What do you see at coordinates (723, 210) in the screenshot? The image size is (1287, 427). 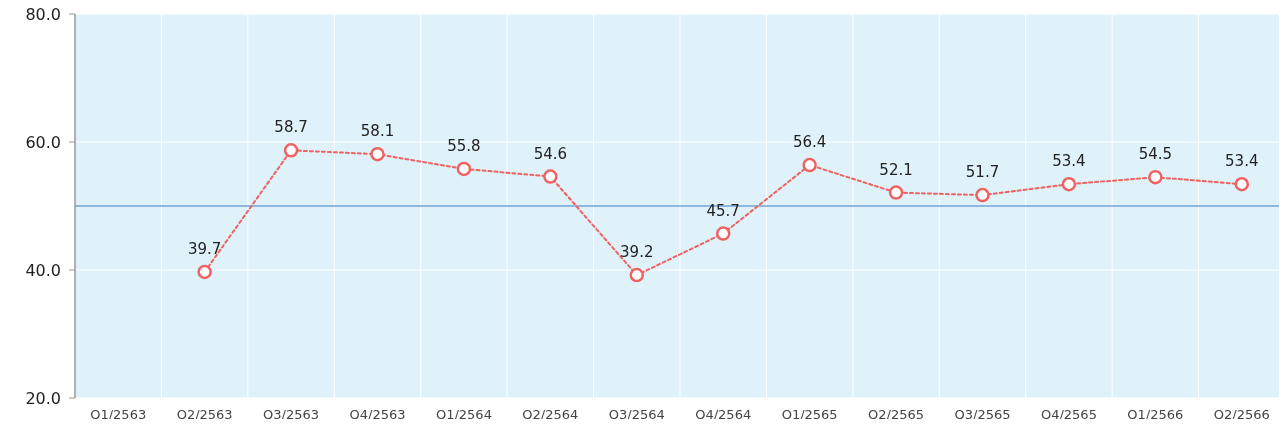 I see `data-label: 45.7` at bounding box center [723, 210].